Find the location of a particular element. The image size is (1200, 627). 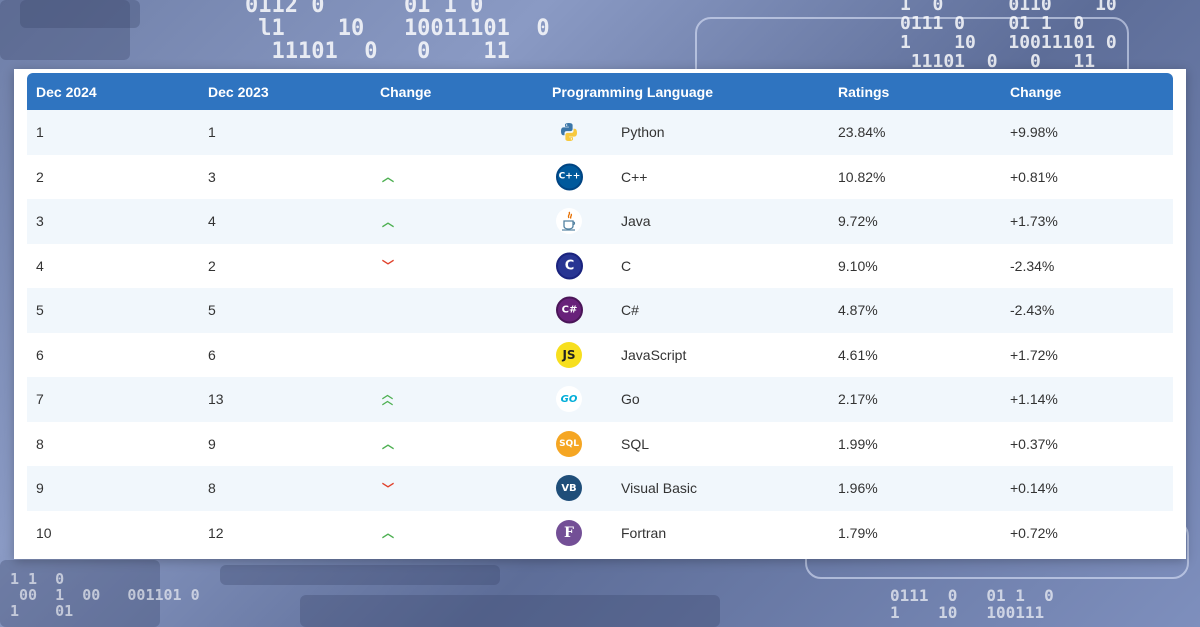

rank-2024-cell: 4 is located at coordinates (40, 265).